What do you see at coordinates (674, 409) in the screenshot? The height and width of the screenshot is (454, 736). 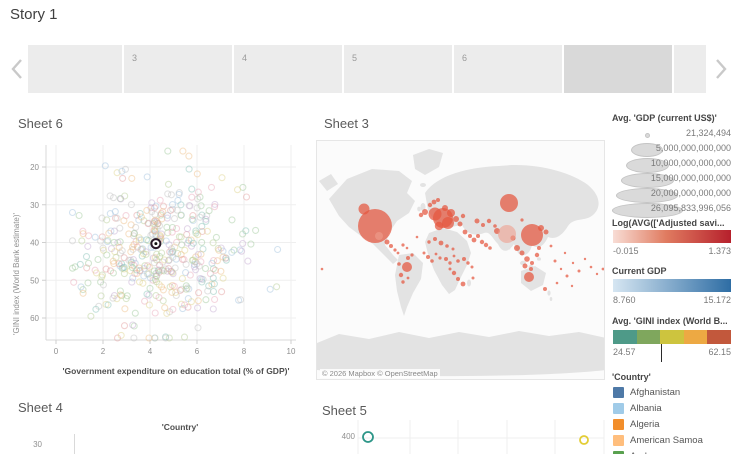 I see `country-legend-item-albania: Albania` at bounding box center [674, 409].